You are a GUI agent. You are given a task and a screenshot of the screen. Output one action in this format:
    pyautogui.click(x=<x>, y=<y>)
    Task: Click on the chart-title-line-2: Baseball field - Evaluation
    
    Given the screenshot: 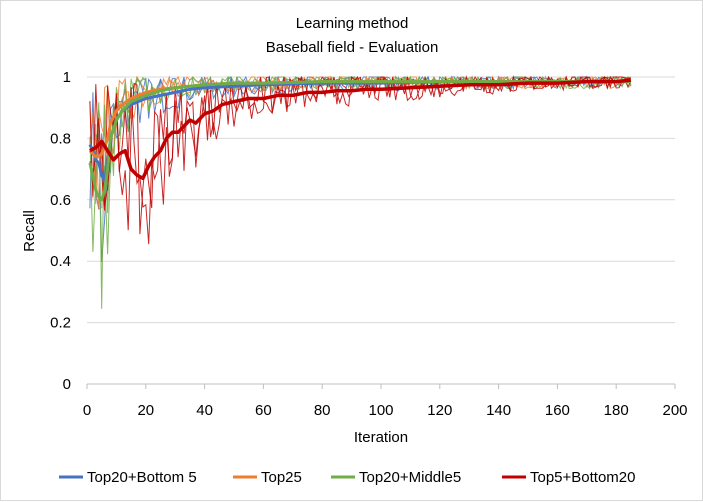 What is the action you would take?
    pyautogui.click(x=352, y=47)
    